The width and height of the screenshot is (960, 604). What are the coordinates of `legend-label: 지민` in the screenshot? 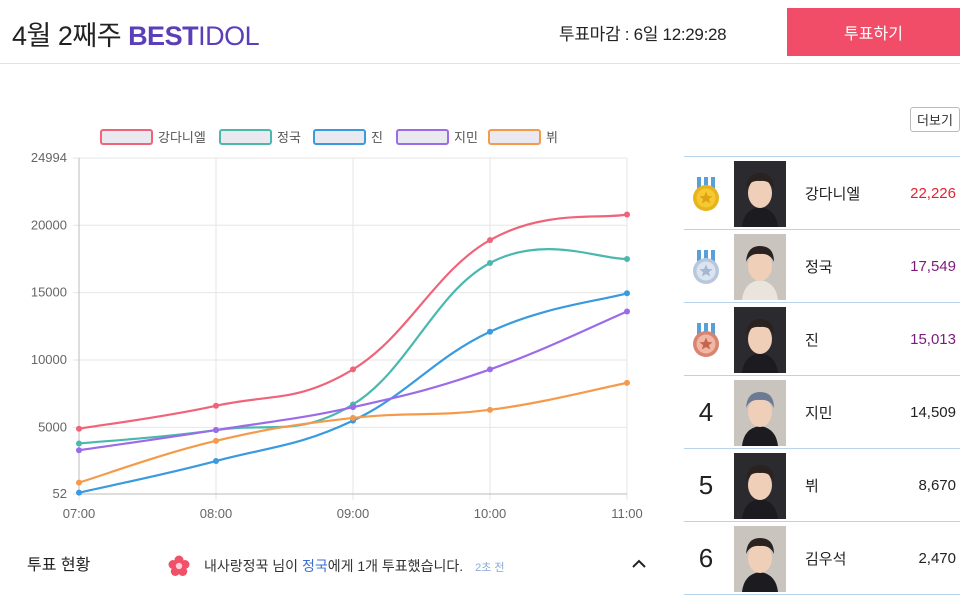 It's located at (466, 137).